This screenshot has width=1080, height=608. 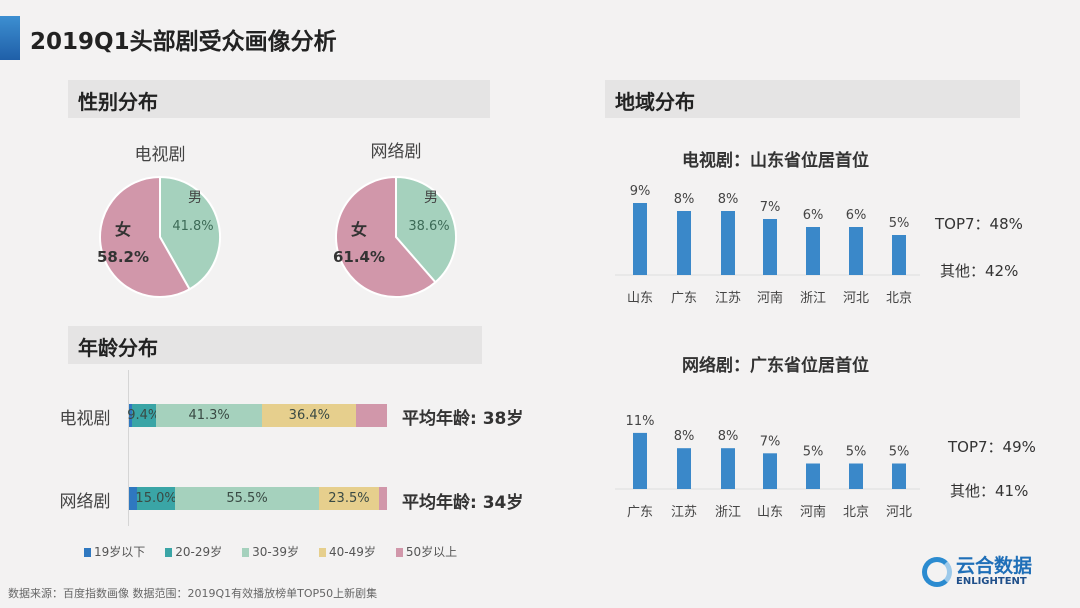 What do you see at coordinates (276, 552) in the screenshot?
I see `legend-label: 30-39岁` at bounding box center [276, 552].